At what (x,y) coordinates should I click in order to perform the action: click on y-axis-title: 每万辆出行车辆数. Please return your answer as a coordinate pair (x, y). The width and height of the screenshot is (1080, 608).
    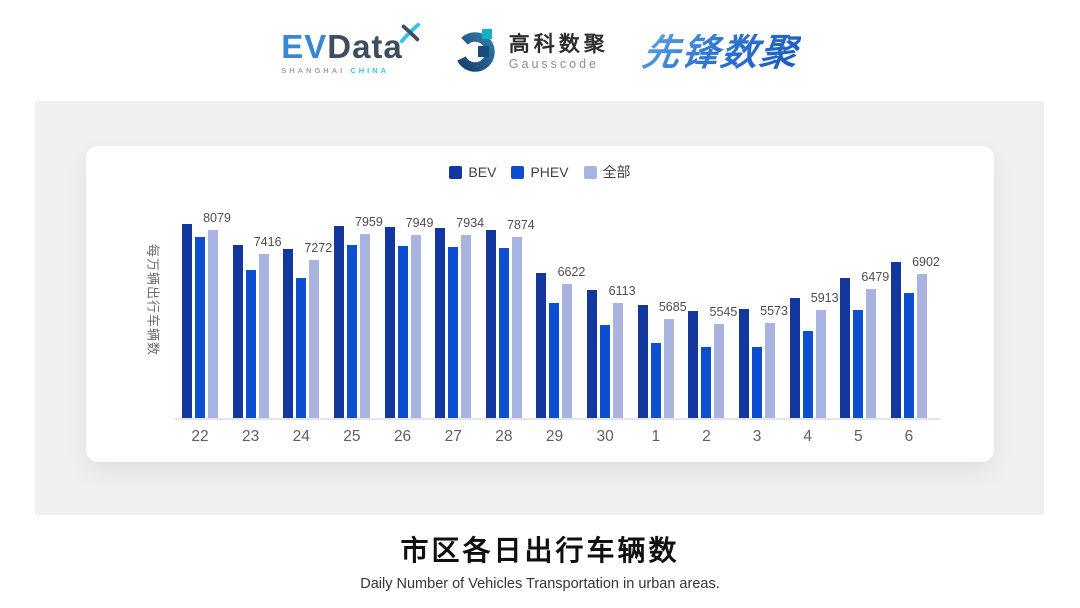
    Looking at the image, I should click on (153, 300).